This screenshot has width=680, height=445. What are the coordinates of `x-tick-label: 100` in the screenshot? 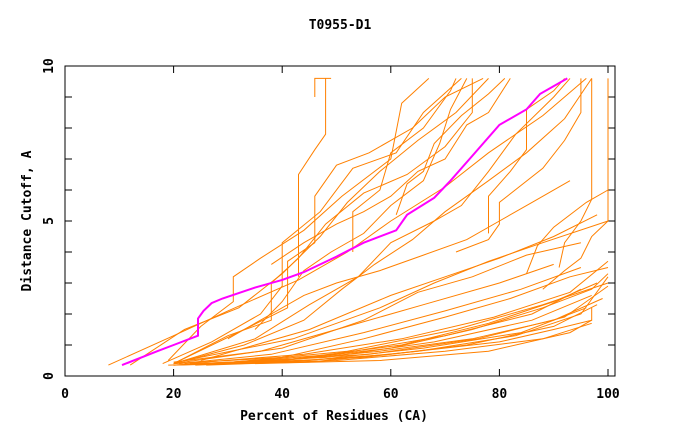 It's located at (608, 394).